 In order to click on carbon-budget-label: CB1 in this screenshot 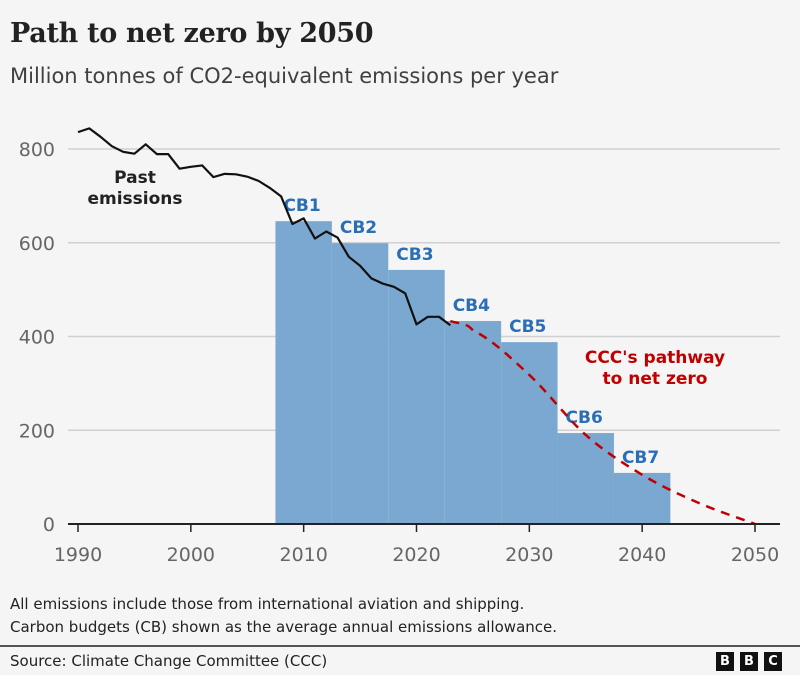, I will do `click(301, 206)`.